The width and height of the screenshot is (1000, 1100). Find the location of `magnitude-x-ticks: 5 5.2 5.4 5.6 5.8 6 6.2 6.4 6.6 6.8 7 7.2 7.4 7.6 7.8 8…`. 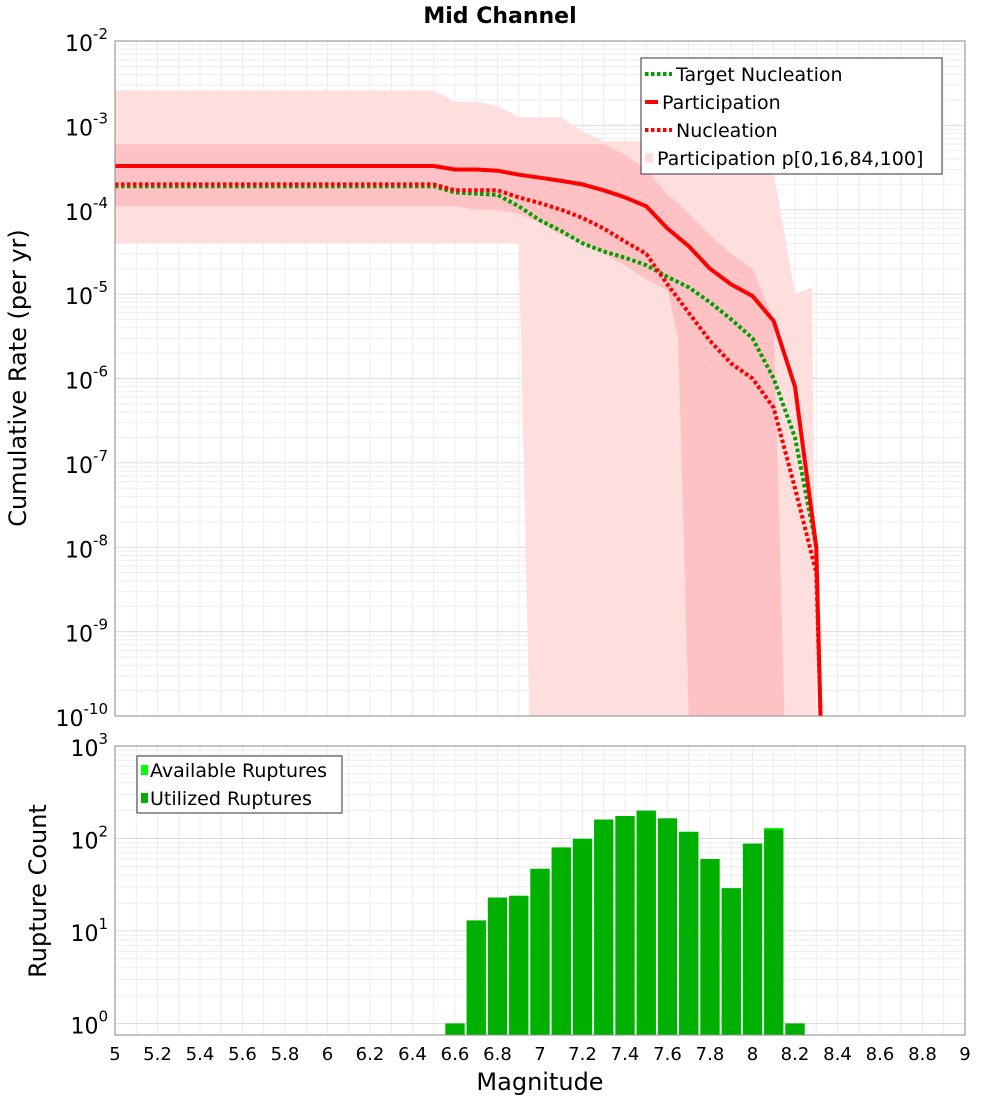

magnitude-x-ticks: 5 5.2 5.4 5.6 5.8 6 6.2 6.4 6.6 6.8 7 7.2 7.4 7.6 7.8 8… is located at coordinates (539, 1054).